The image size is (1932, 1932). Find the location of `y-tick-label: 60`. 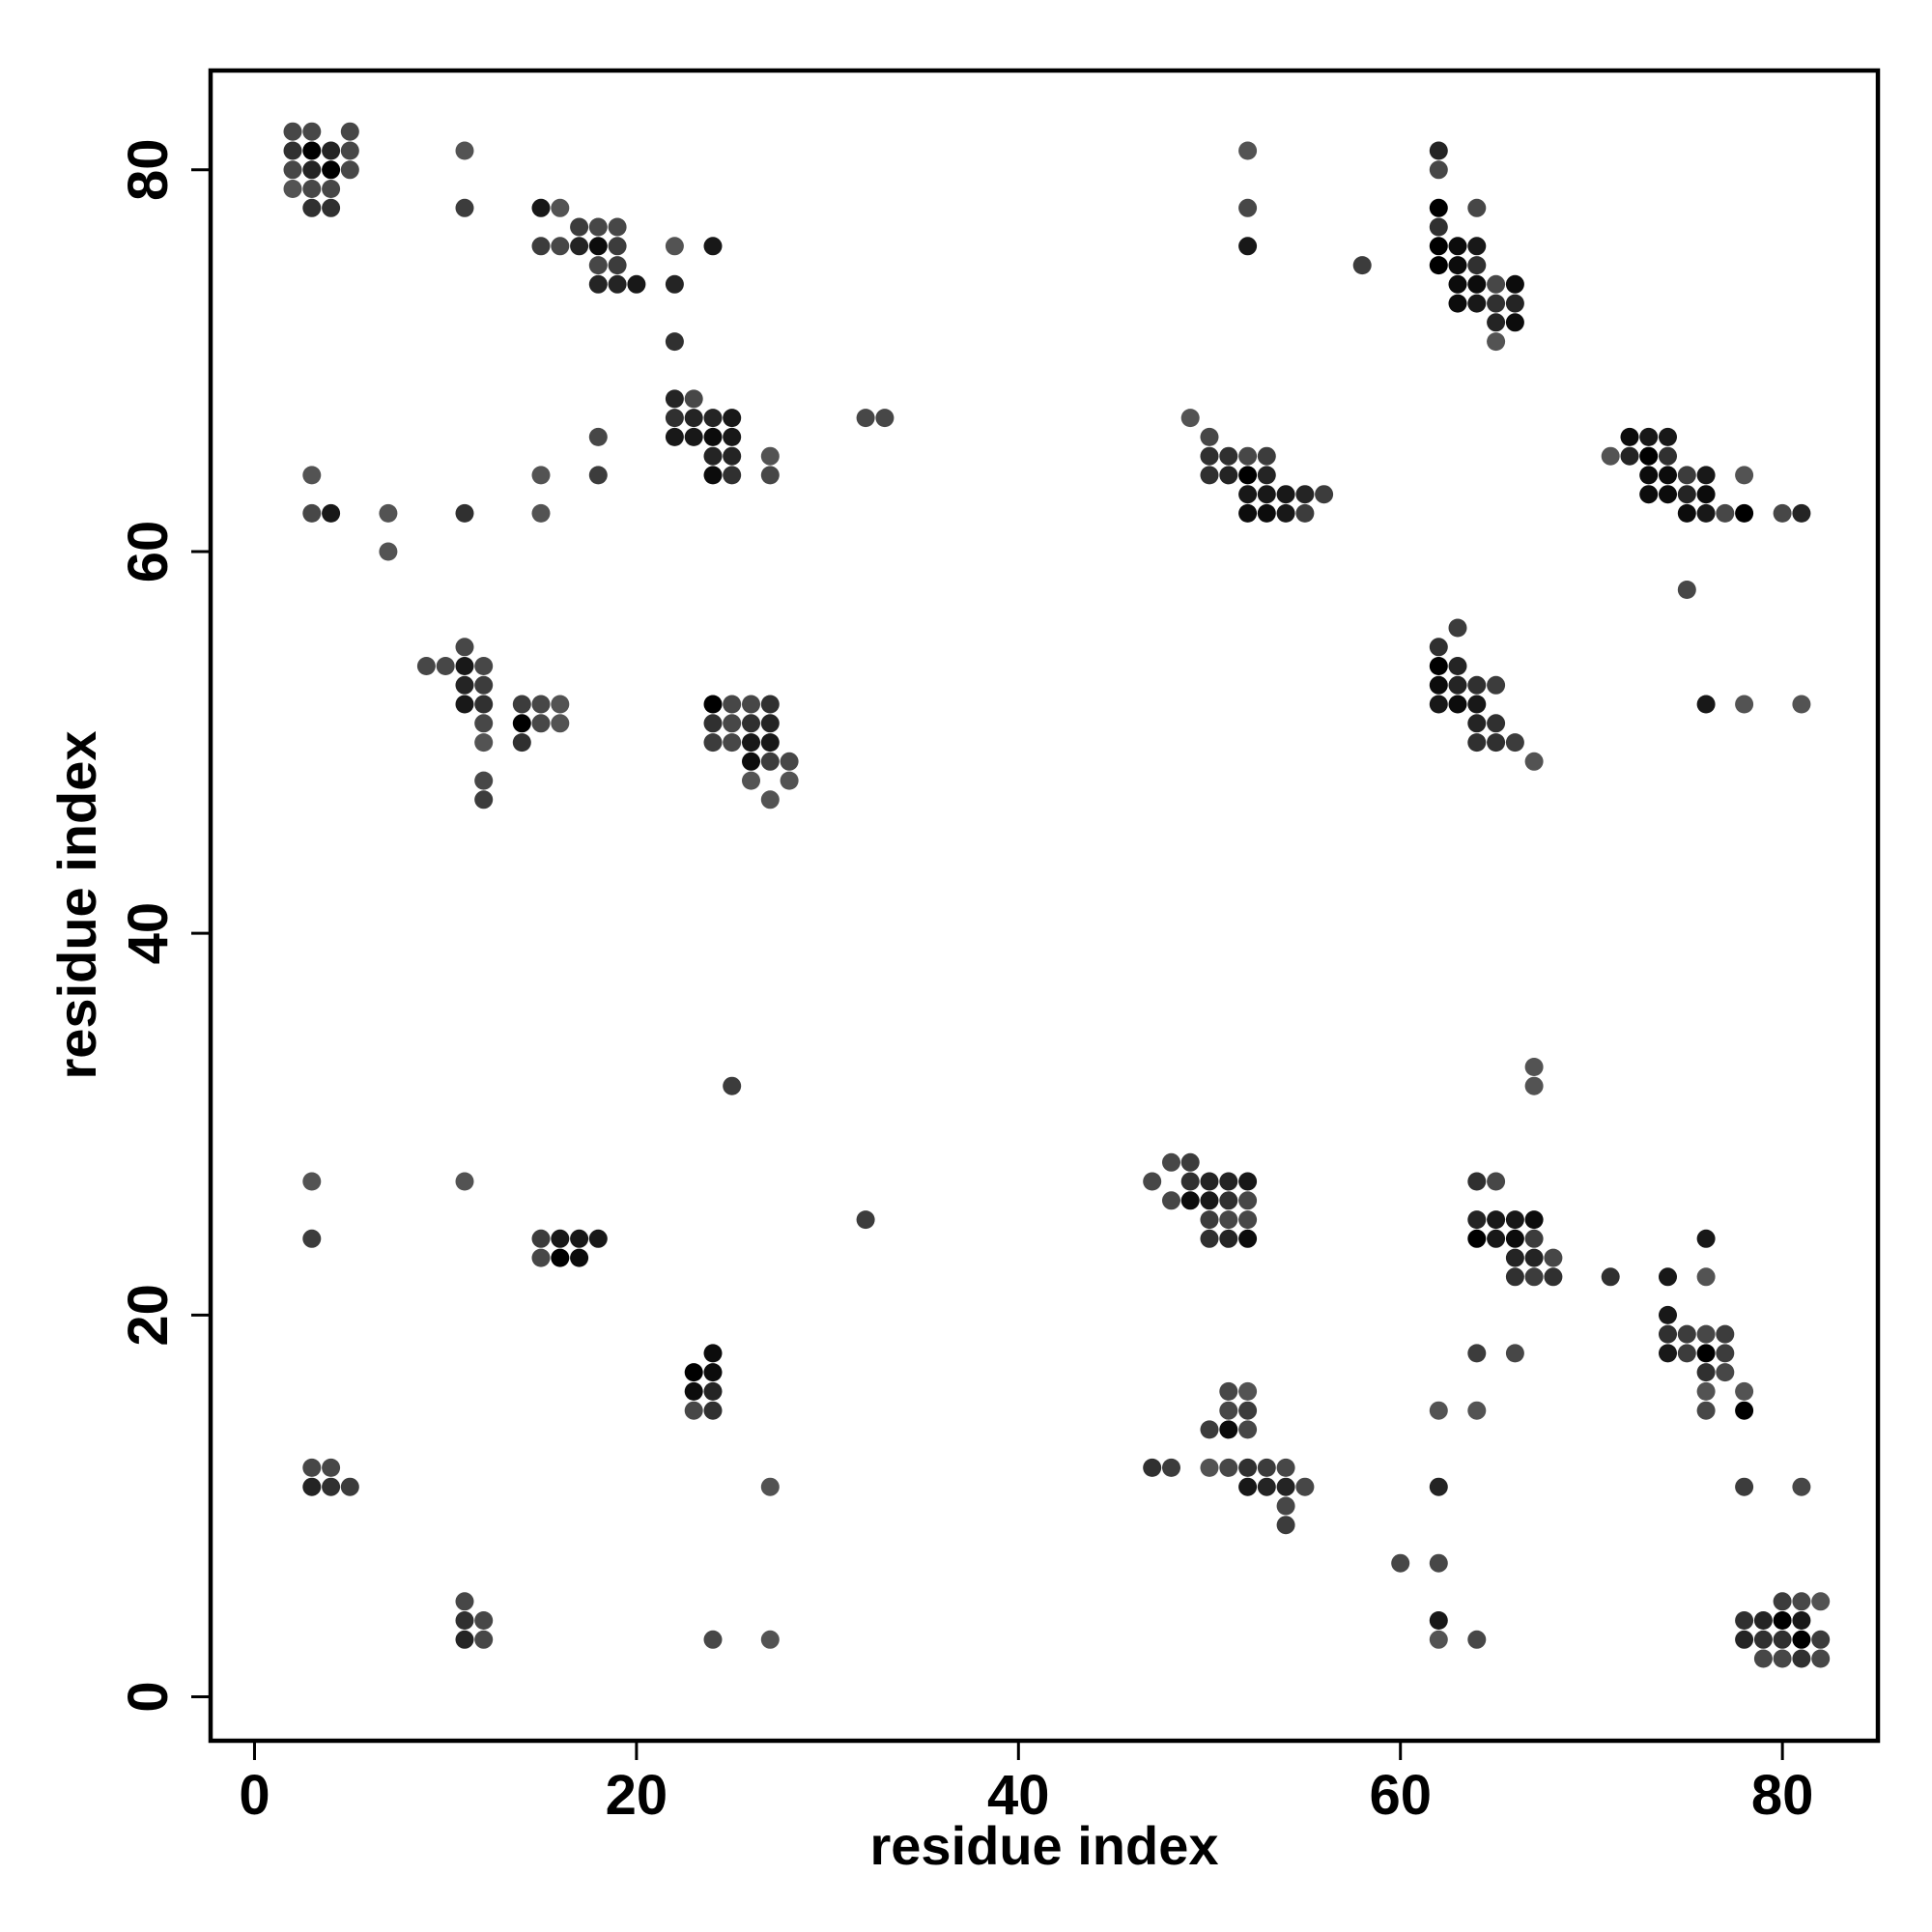

y-tick-label: 60 is located at coordinates (148, 552).